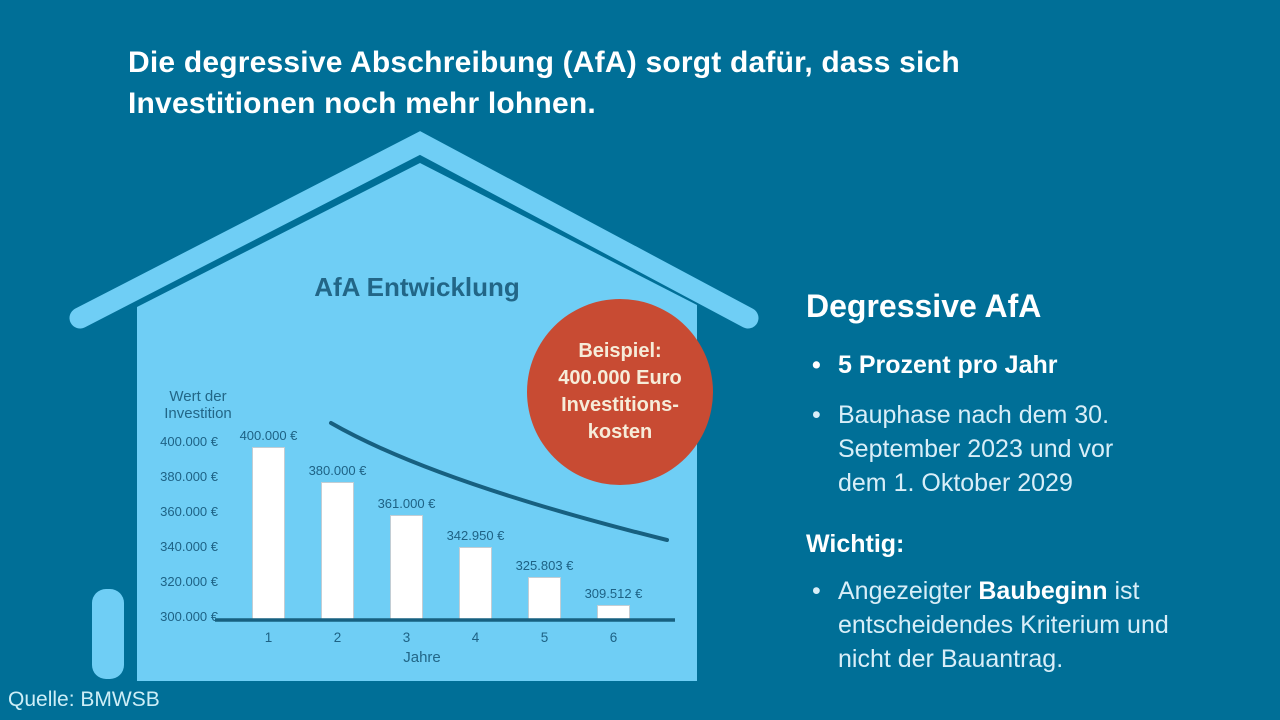  Describe the element at coordinates (924, 306) in the screenshot. I see `panel-heading: Degressive AfA` at that location.